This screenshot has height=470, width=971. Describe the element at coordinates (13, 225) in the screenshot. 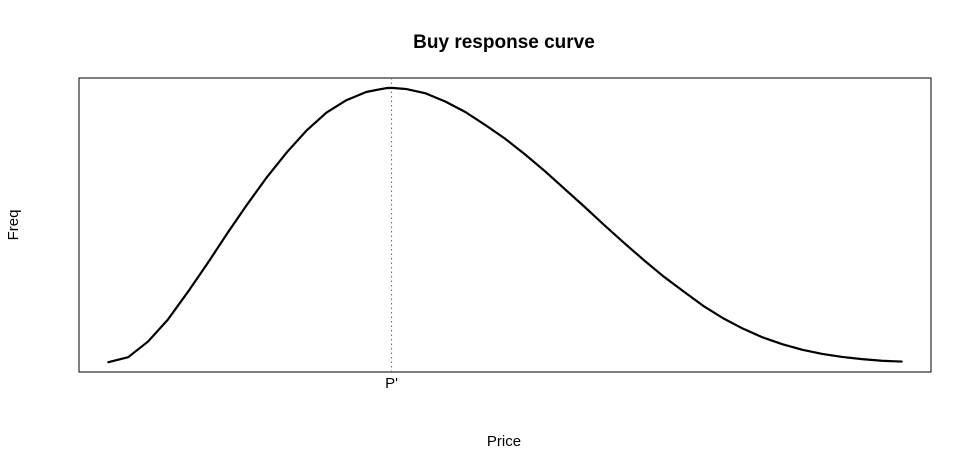

I see `y-axis-label: Freq` at that location.